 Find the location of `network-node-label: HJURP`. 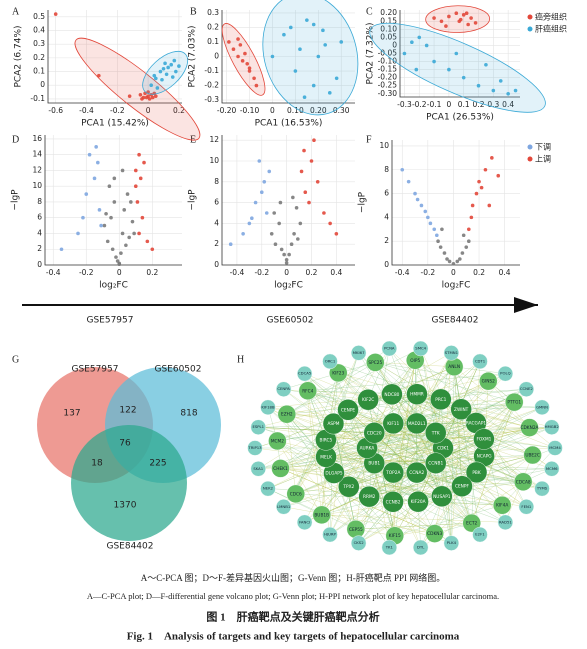

network-node-label: HJURP is located at coordinates (330, 534).